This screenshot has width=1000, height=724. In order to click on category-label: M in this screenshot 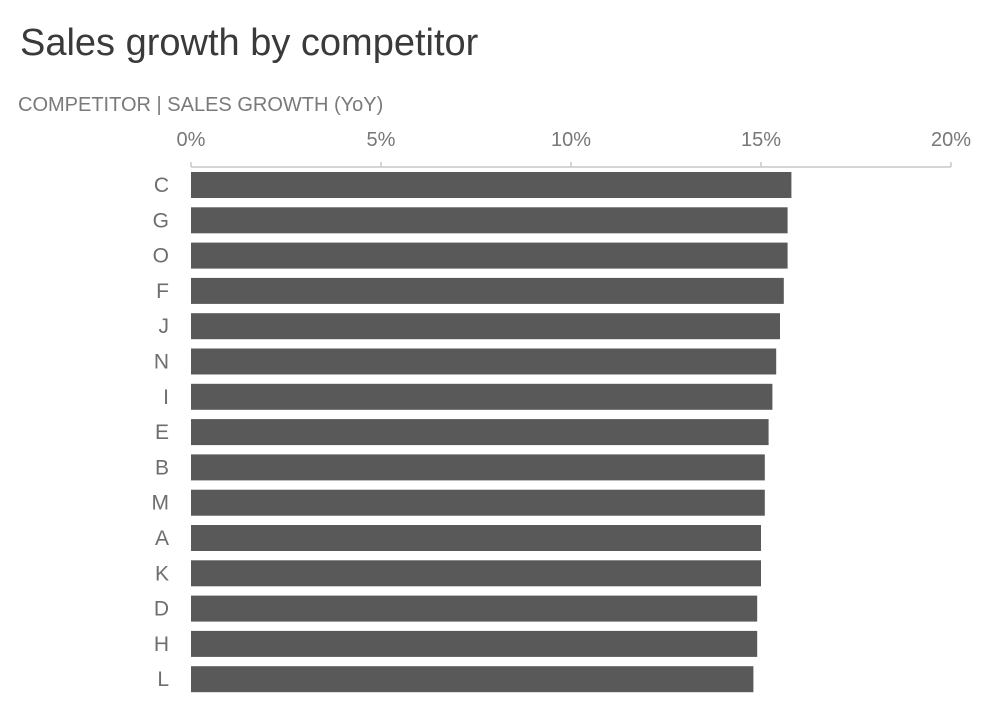, I will do `click(161, 503)`.